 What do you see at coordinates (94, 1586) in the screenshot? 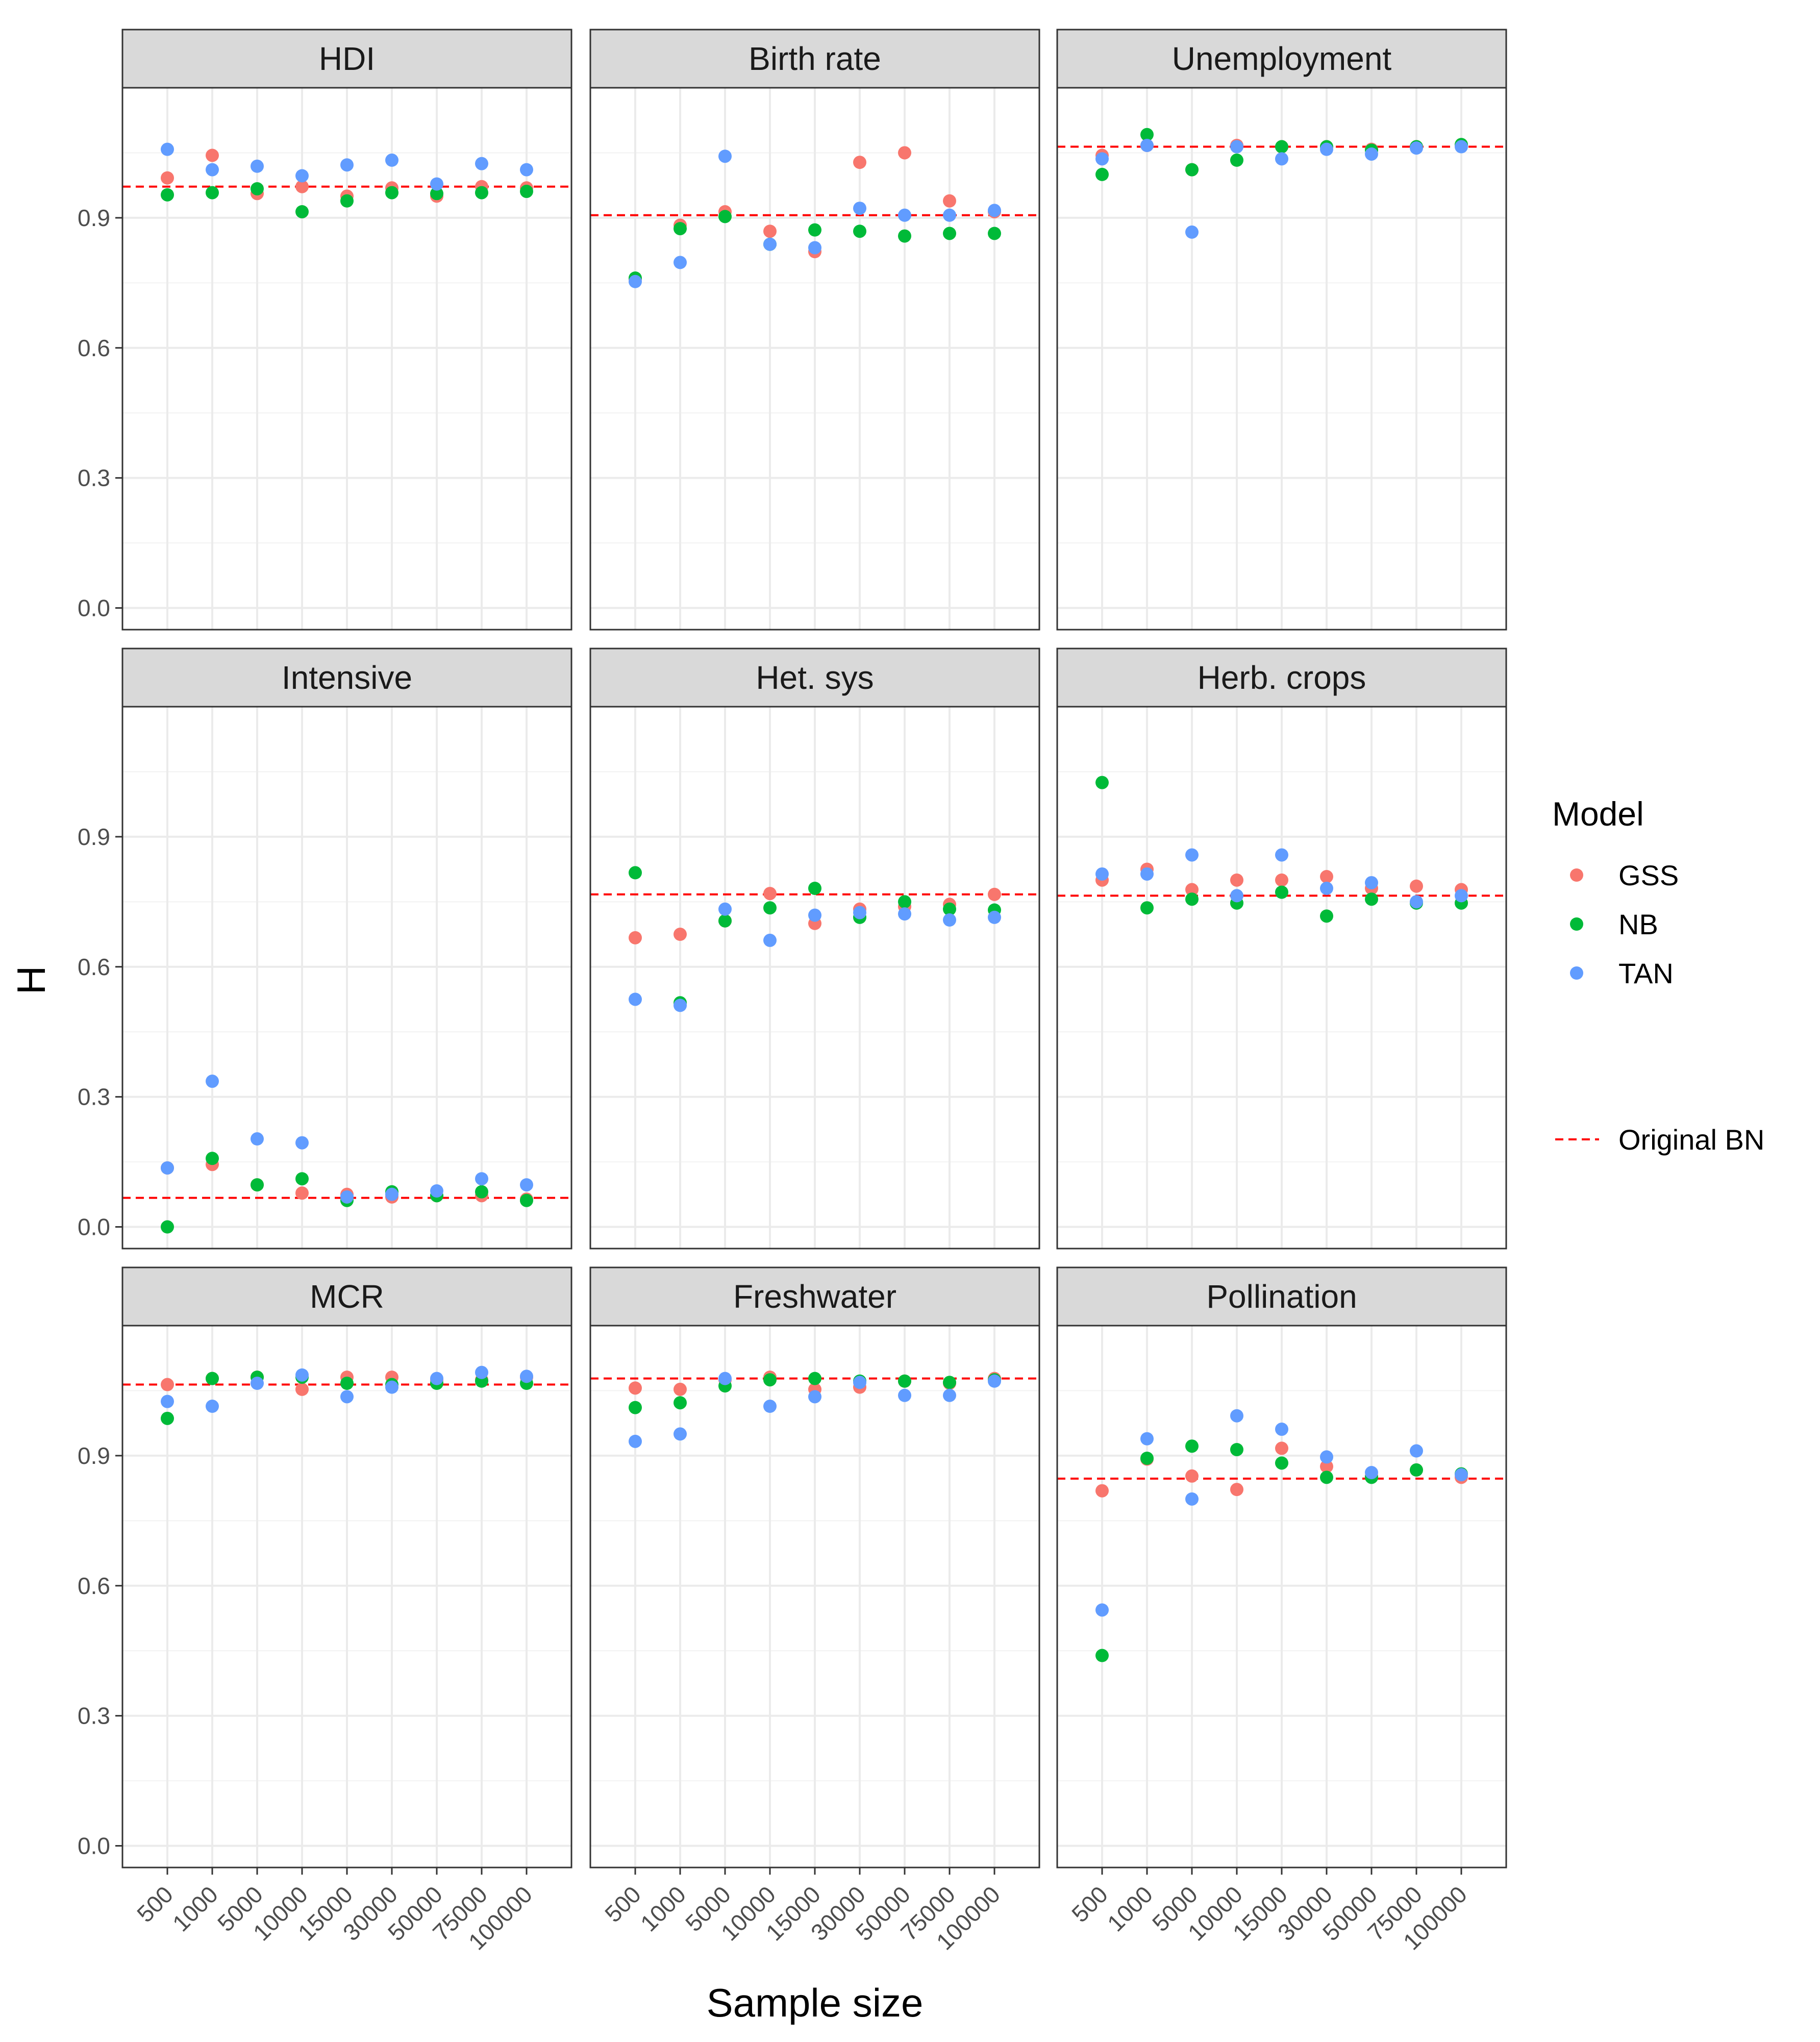
I see `y-tick-label: 0.6` at bounding box center [94, 1586].